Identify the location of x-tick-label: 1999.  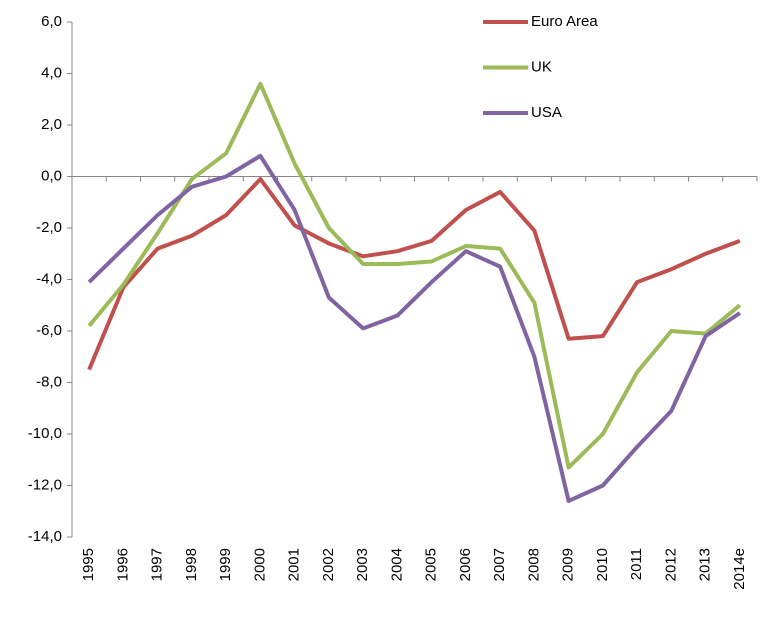
(225, 564).